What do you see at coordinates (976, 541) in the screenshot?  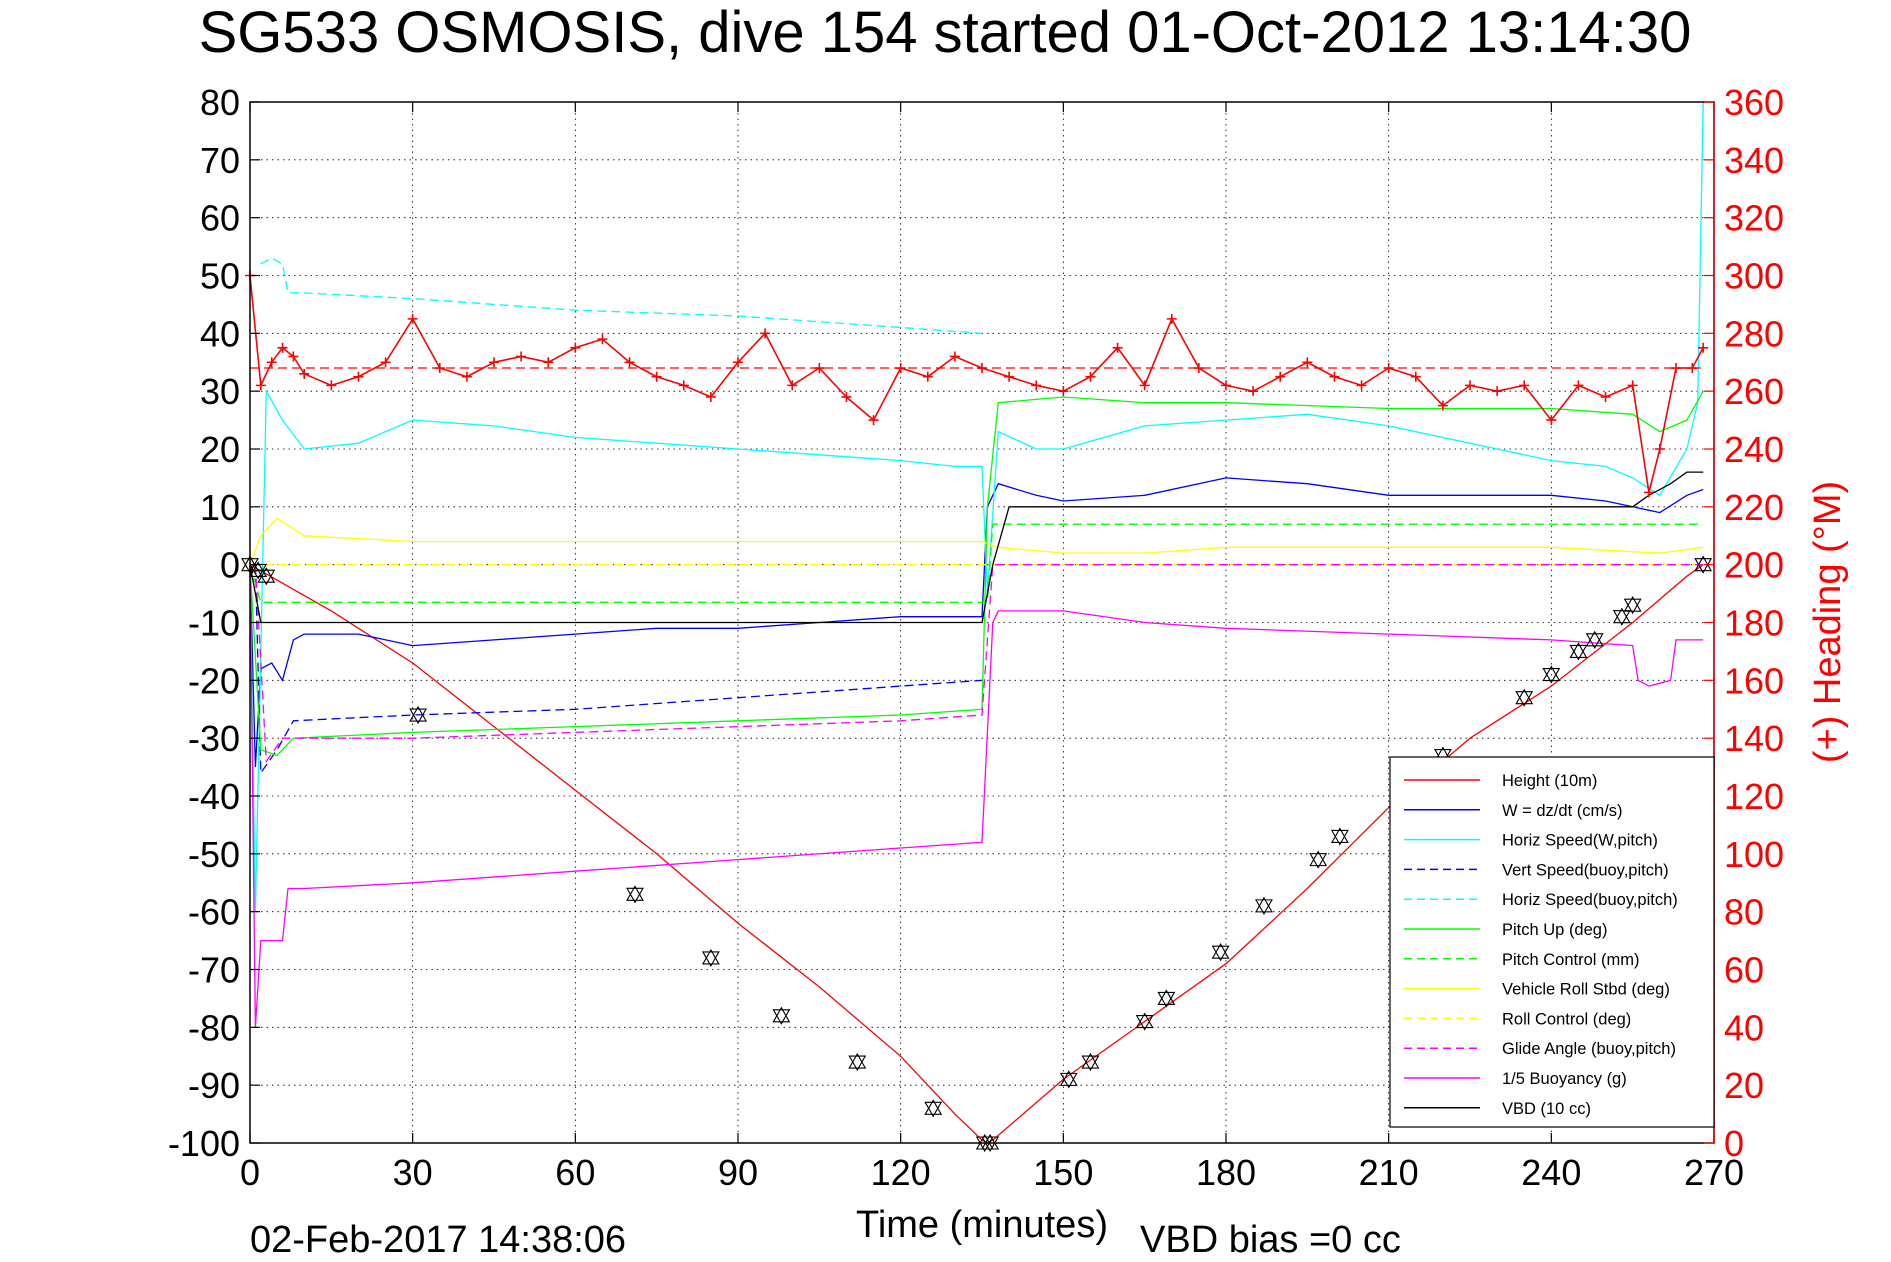 I see `series-line-vehicle-roll-stbd-deg` at bounding box center [976, 541].